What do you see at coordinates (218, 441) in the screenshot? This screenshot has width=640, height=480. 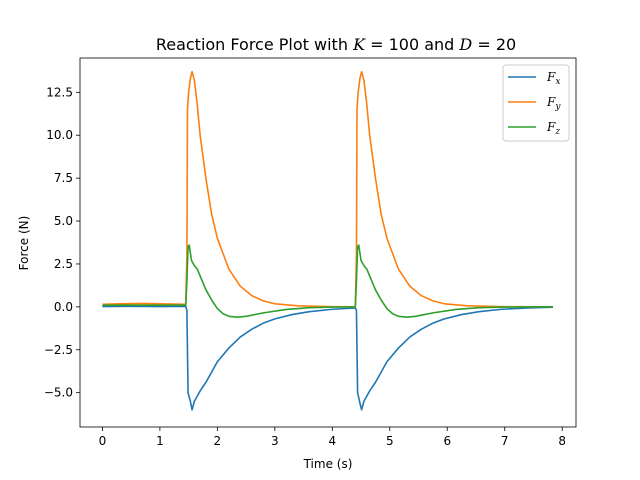 I see `x-tick-label: 2` at bounding box center [218, 441].